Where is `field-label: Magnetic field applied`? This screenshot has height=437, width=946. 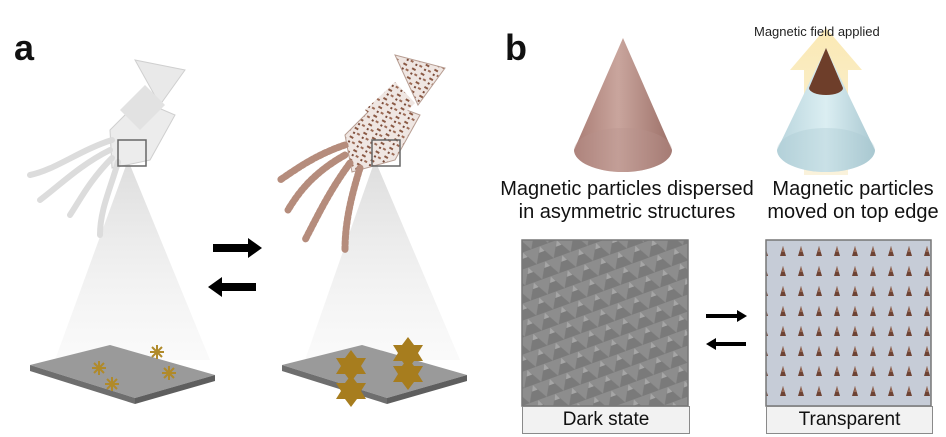 field-label: Magnetic field applied is located at coordinates (817, 31).